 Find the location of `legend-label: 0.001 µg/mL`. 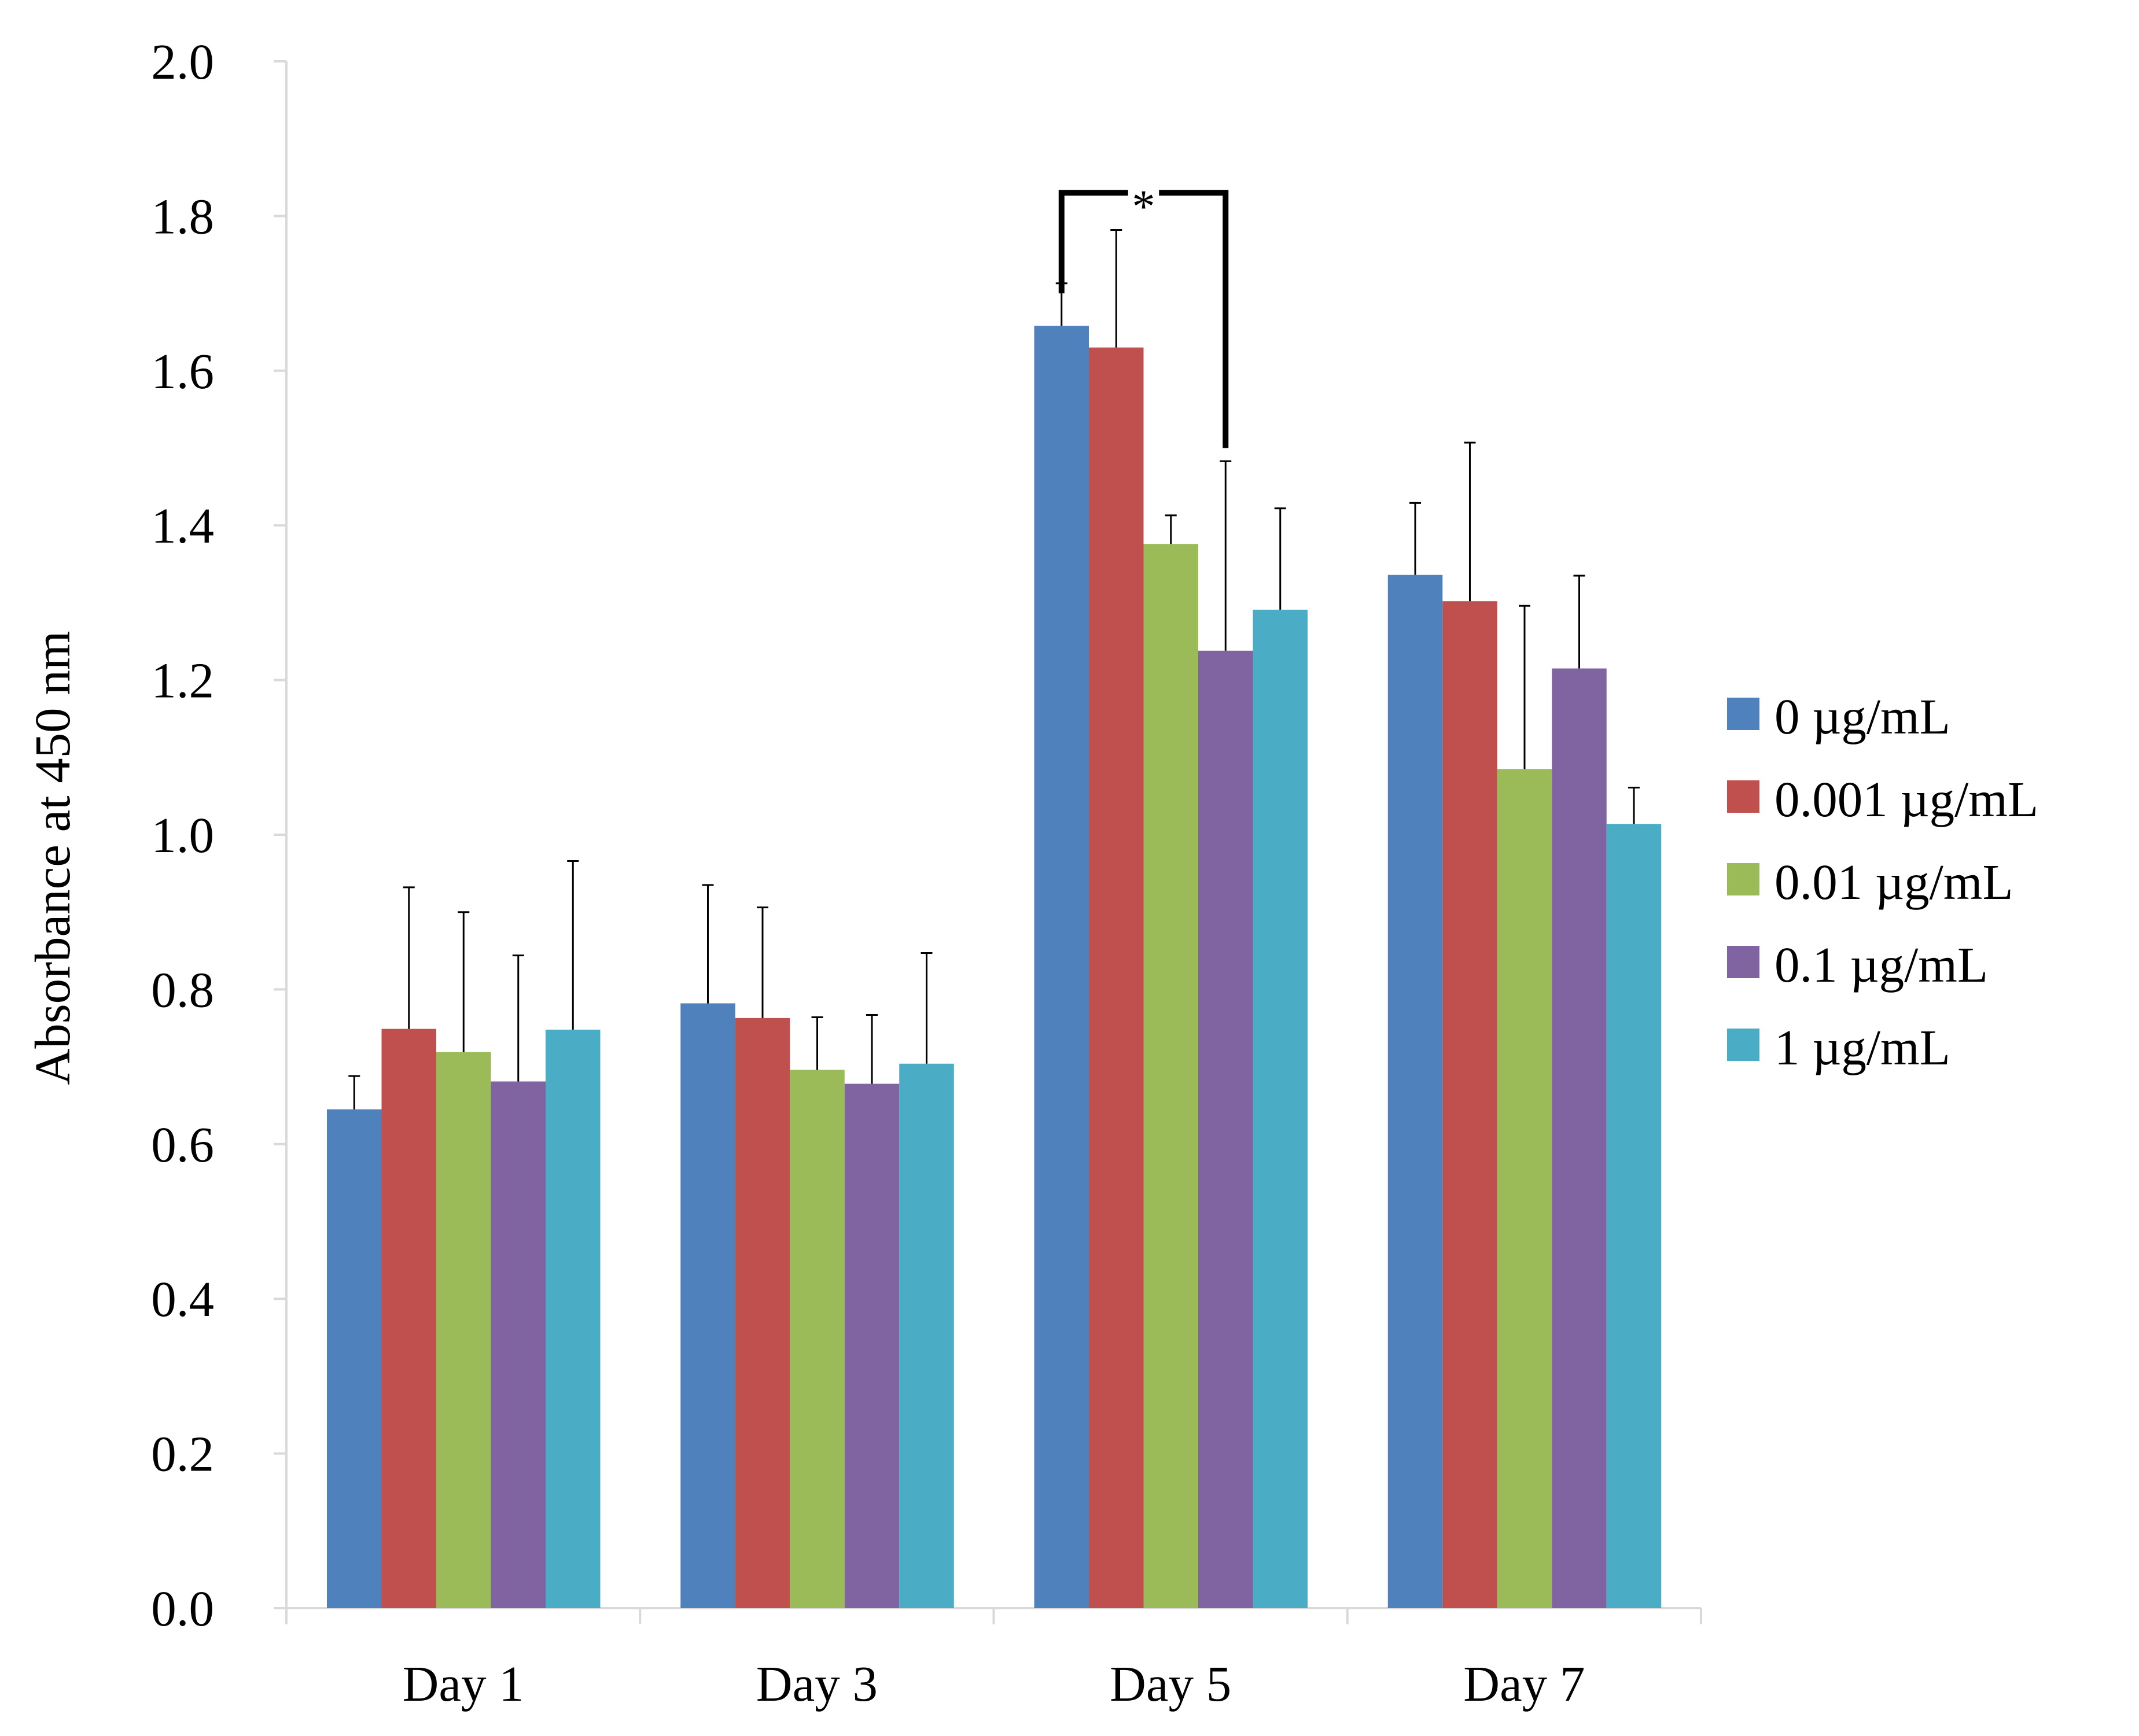

legend-label: 0.001 µg/mL is located at coordinates (1906, 799).